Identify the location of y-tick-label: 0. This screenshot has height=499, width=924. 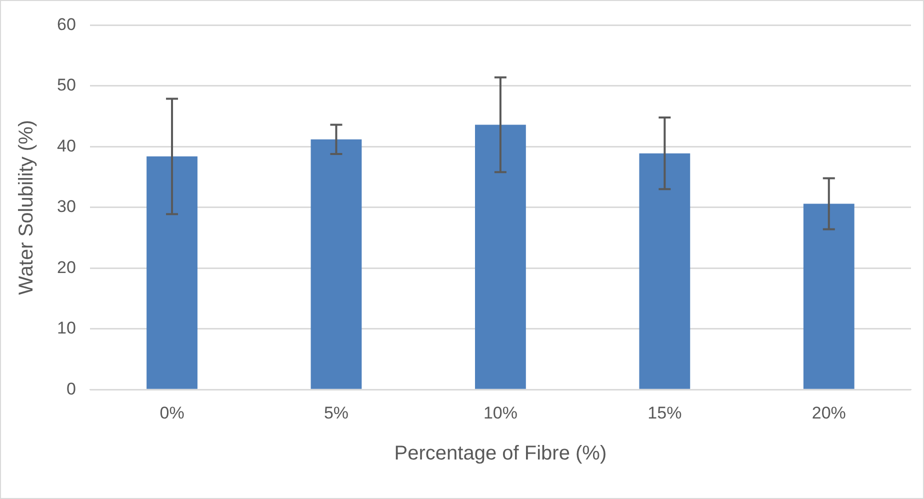
(71, 388).